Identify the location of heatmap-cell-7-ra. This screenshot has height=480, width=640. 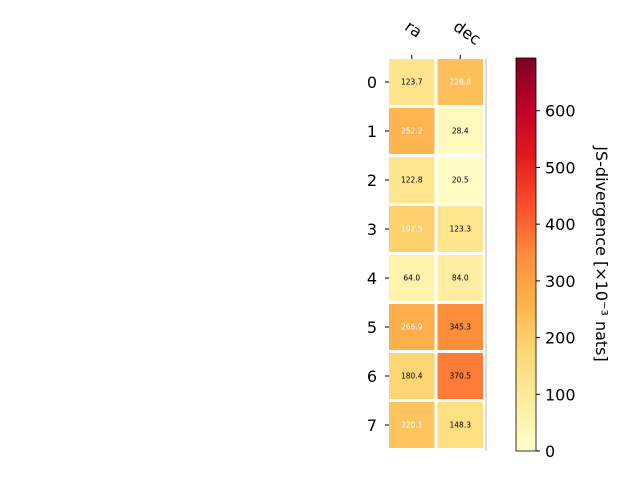
(412, 425).